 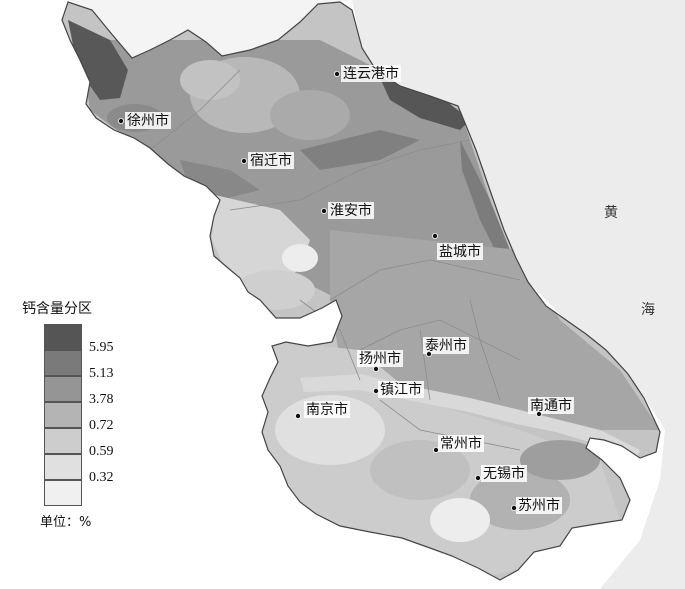 I want to click on legend-value: 0.59, so click(x=101, y=451).